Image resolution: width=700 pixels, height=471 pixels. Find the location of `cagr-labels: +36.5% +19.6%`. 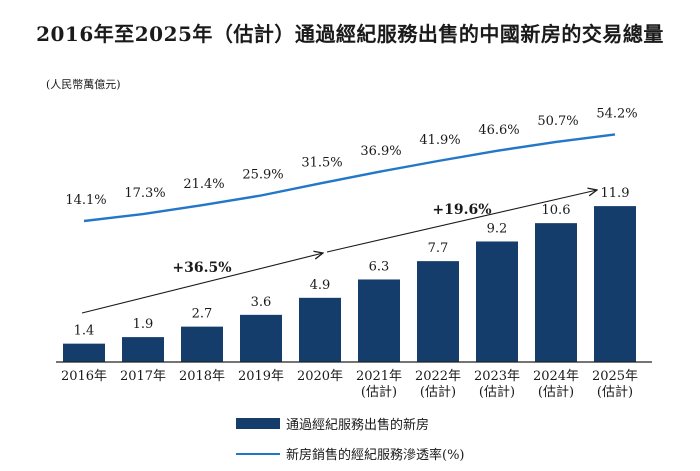

cagr-labels: +36.5% +19.6% is located at coordinates (331, 239).